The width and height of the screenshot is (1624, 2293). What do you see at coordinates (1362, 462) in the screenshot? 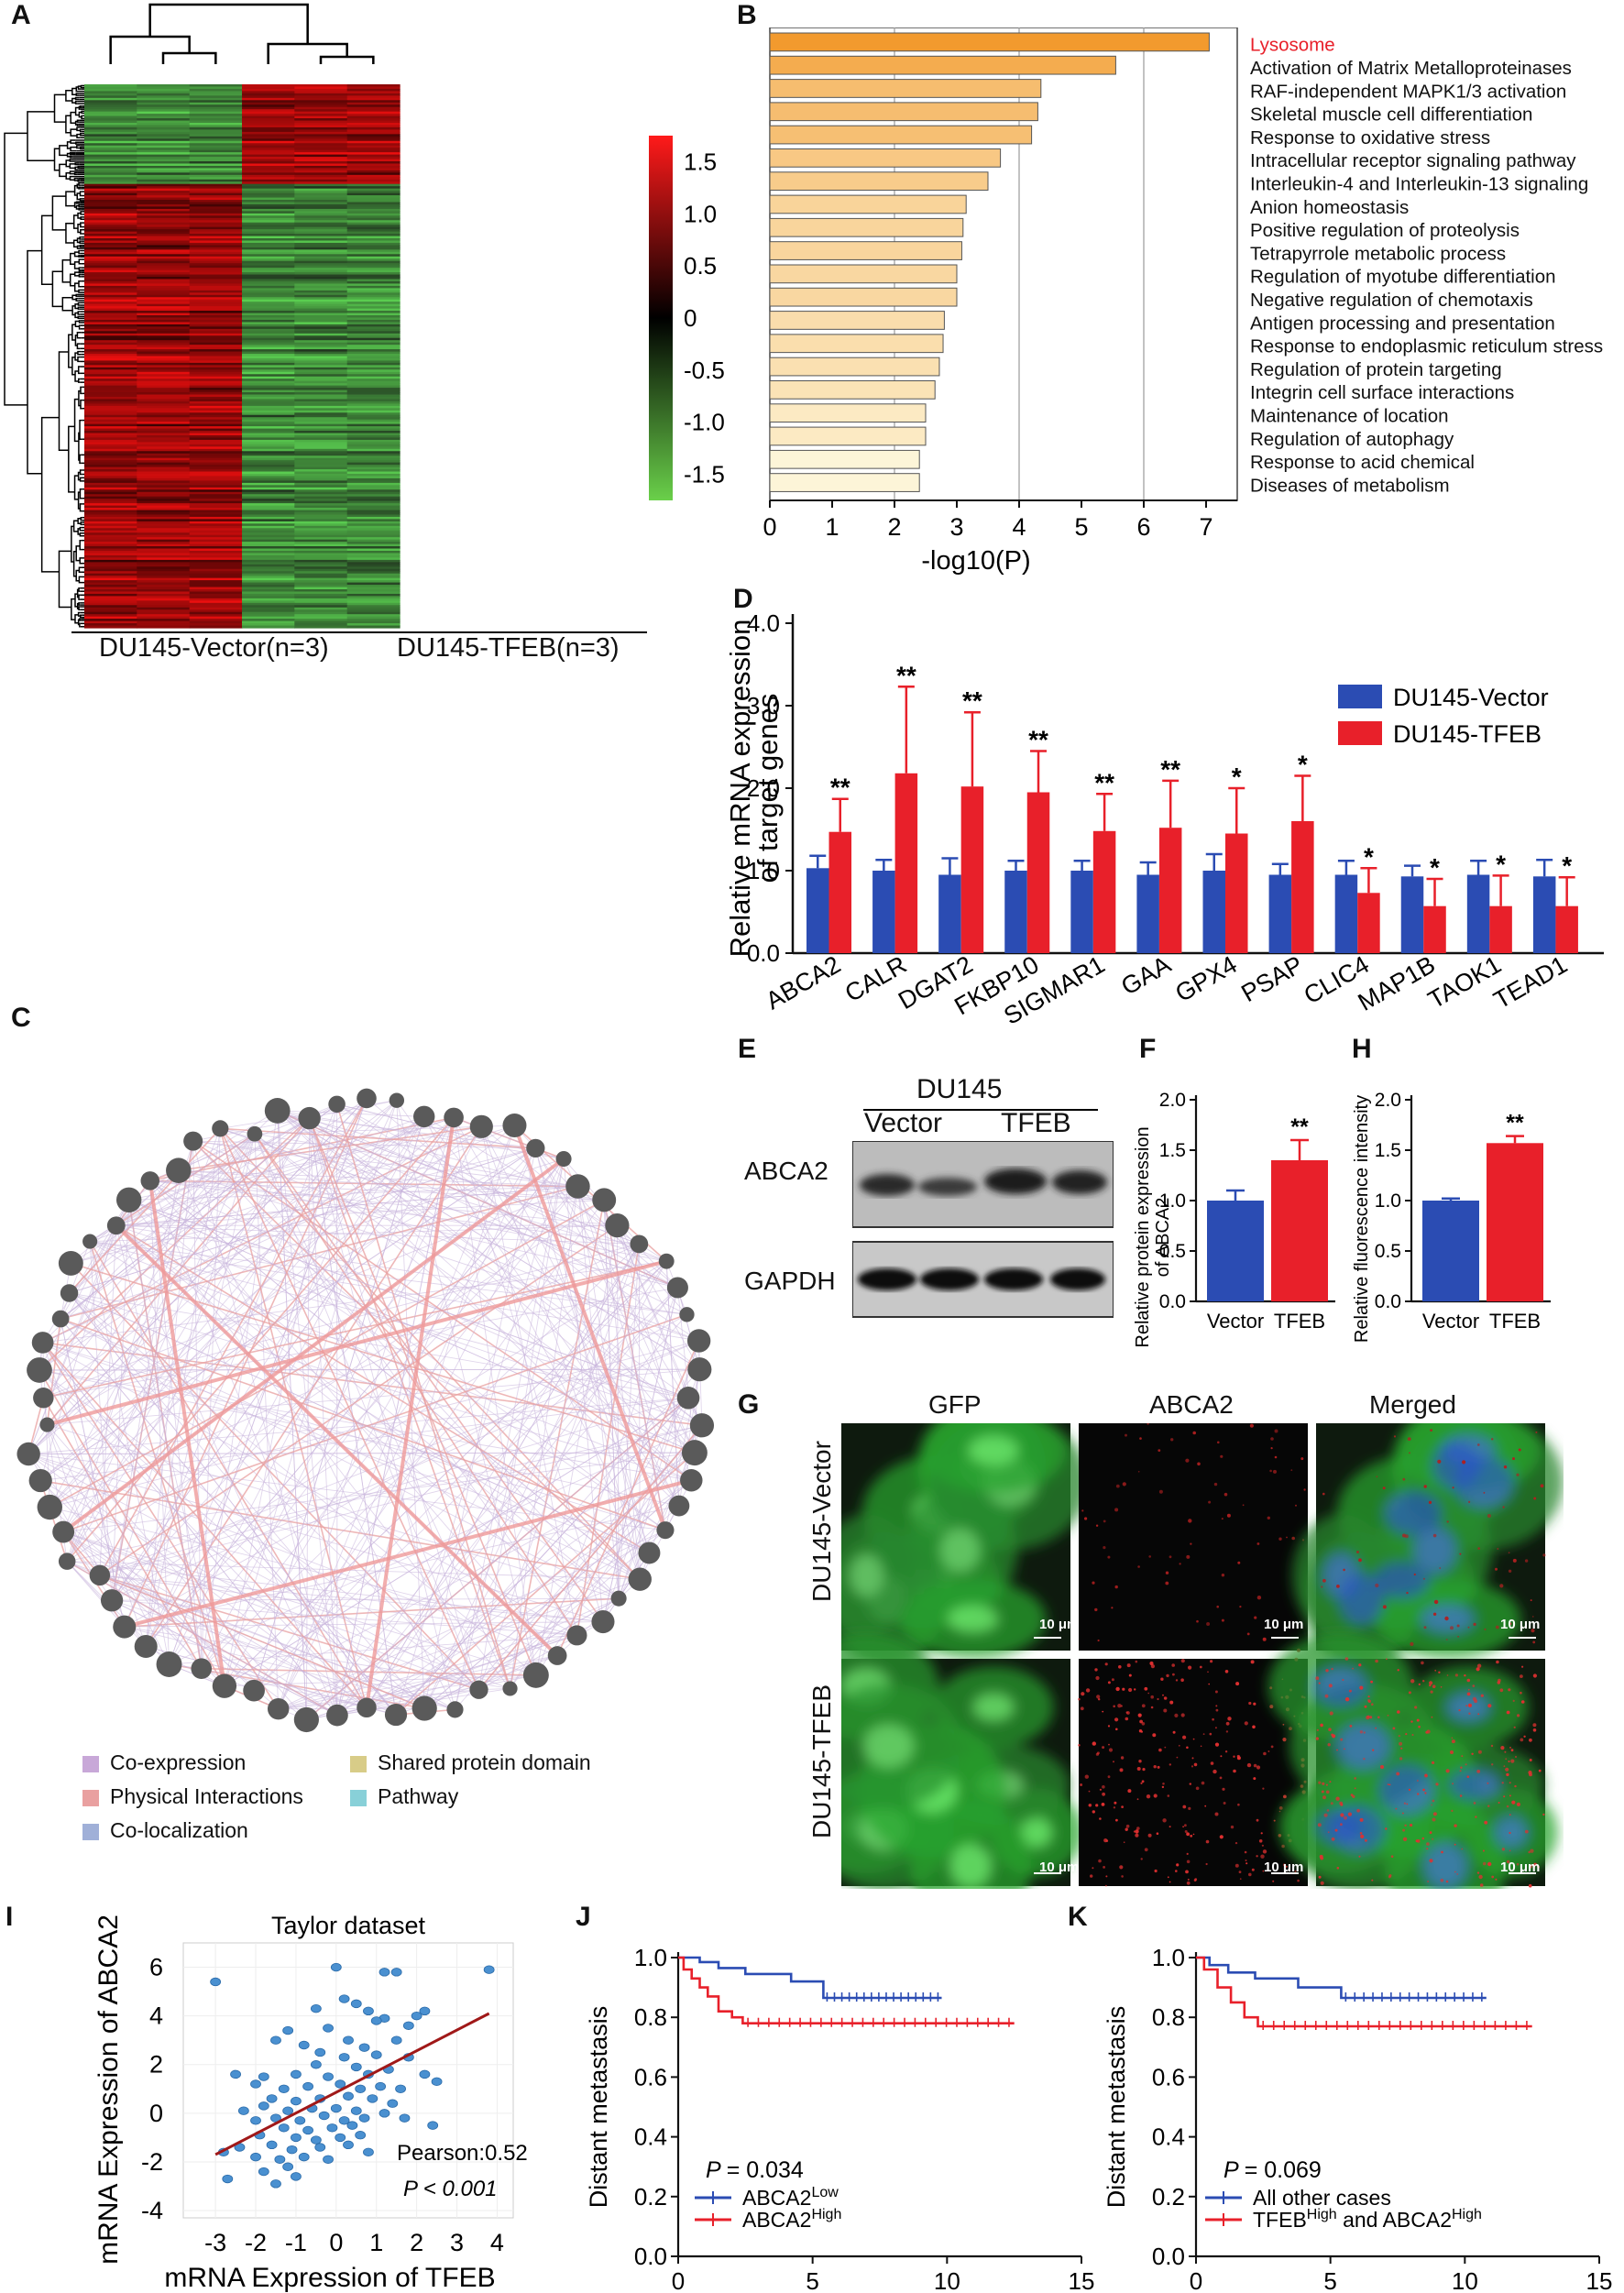
I see `term-label: Response to acid chemical` at bounding box center [1362, 462].